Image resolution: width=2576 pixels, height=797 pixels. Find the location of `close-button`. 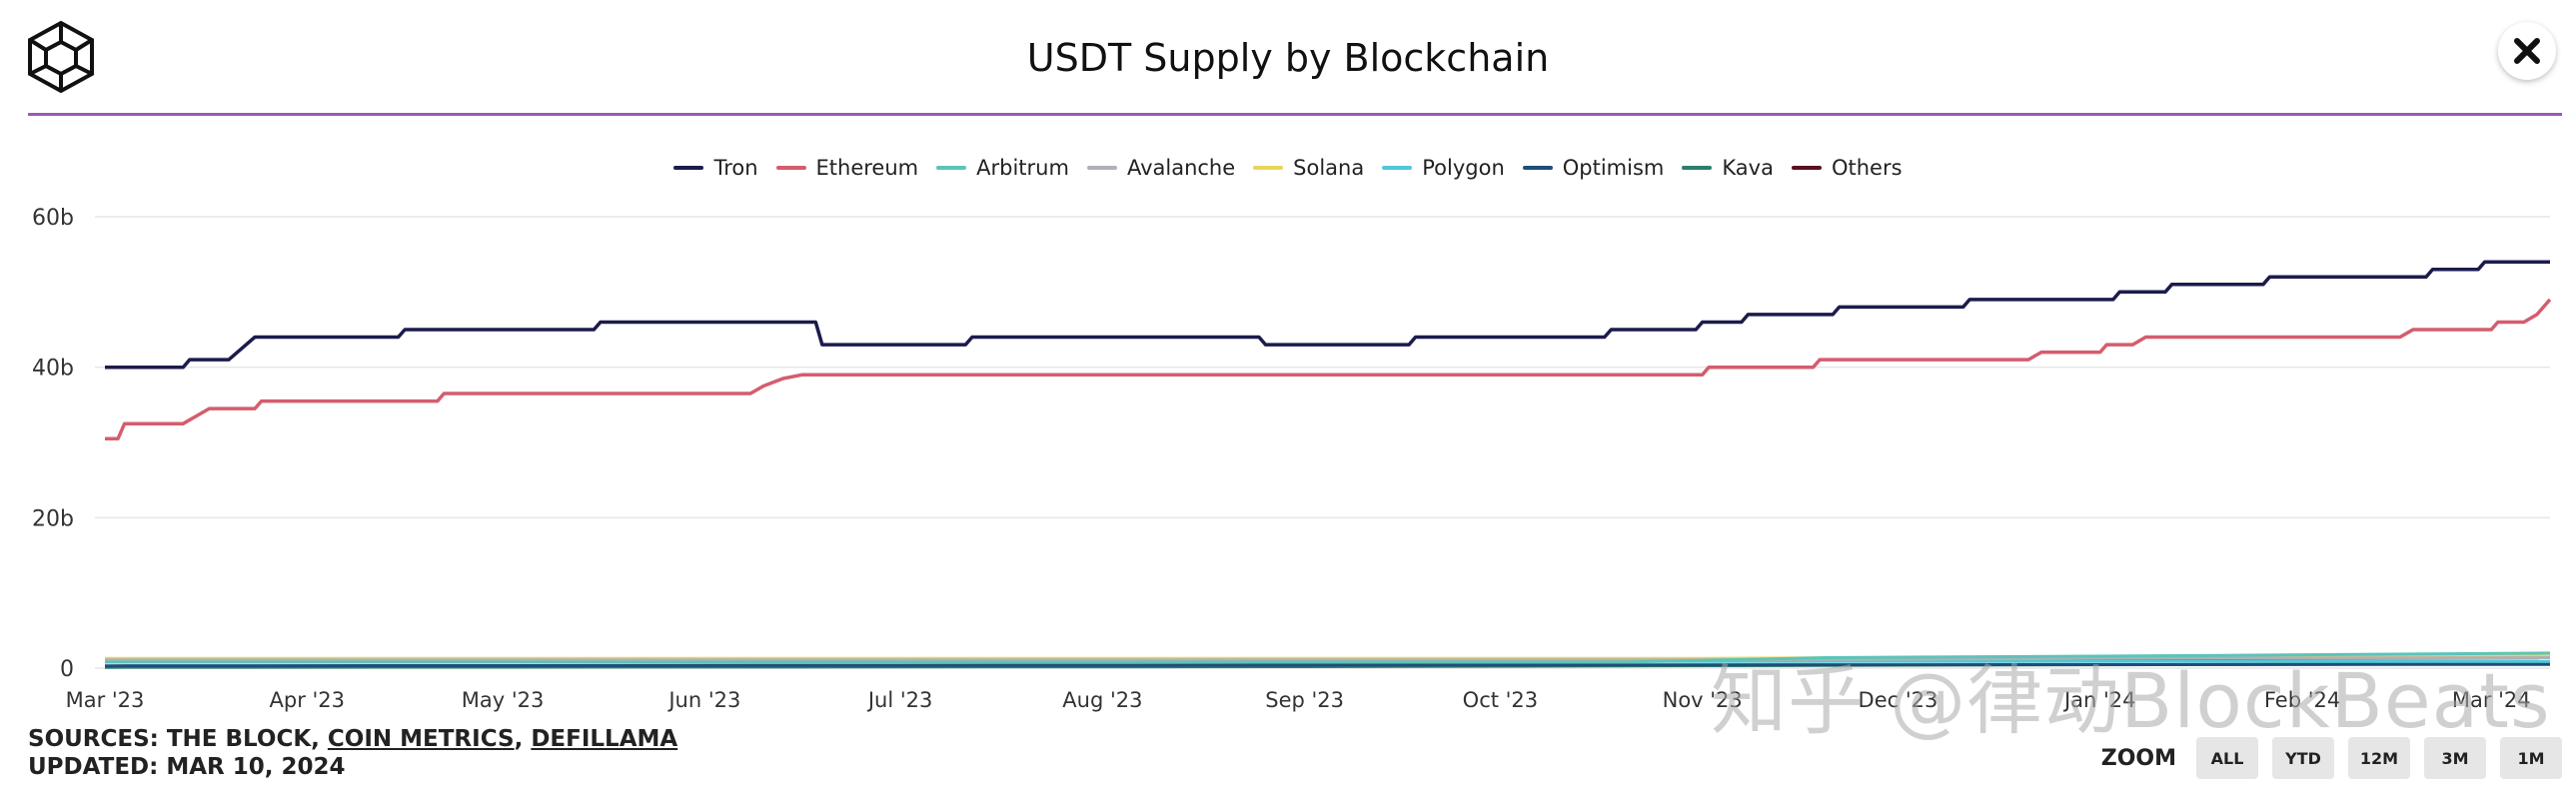

close-button is located at coordinates (2527, 51).